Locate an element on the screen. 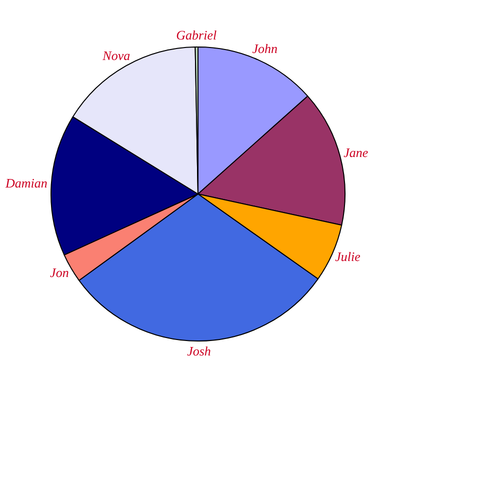 Image resolution: width=491 pixels, height=491 pixels. slice-label: Gabriel is located at coordinates (196, 34).